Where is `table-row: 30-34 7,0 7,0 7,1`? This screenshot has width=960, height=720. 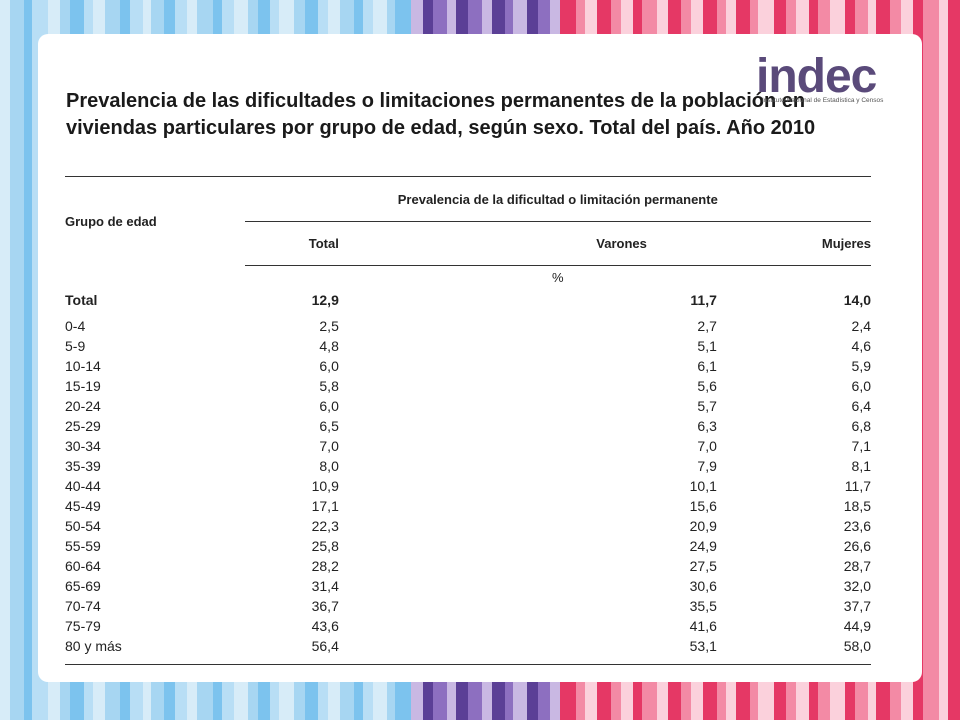
table-row: 30-34 7,0 7,0 7,1 is located at coordinates (468, 446).